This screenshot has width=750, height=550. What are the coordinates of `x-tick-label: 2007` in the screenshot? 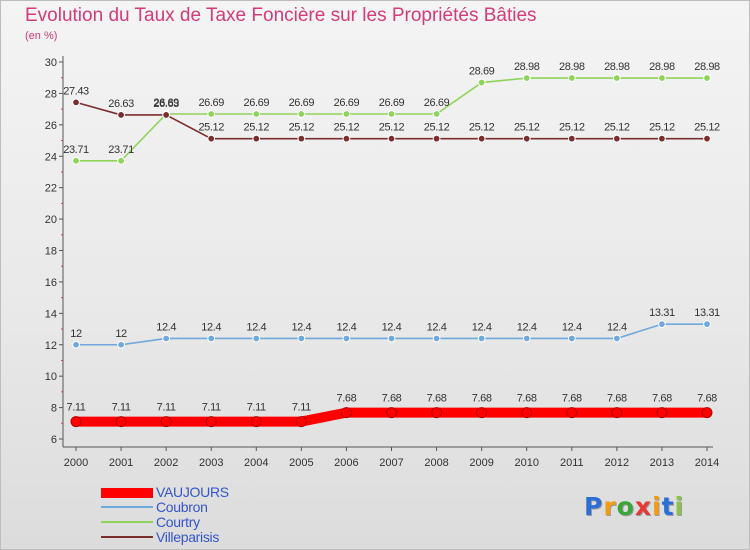 It's located at (391, 463).